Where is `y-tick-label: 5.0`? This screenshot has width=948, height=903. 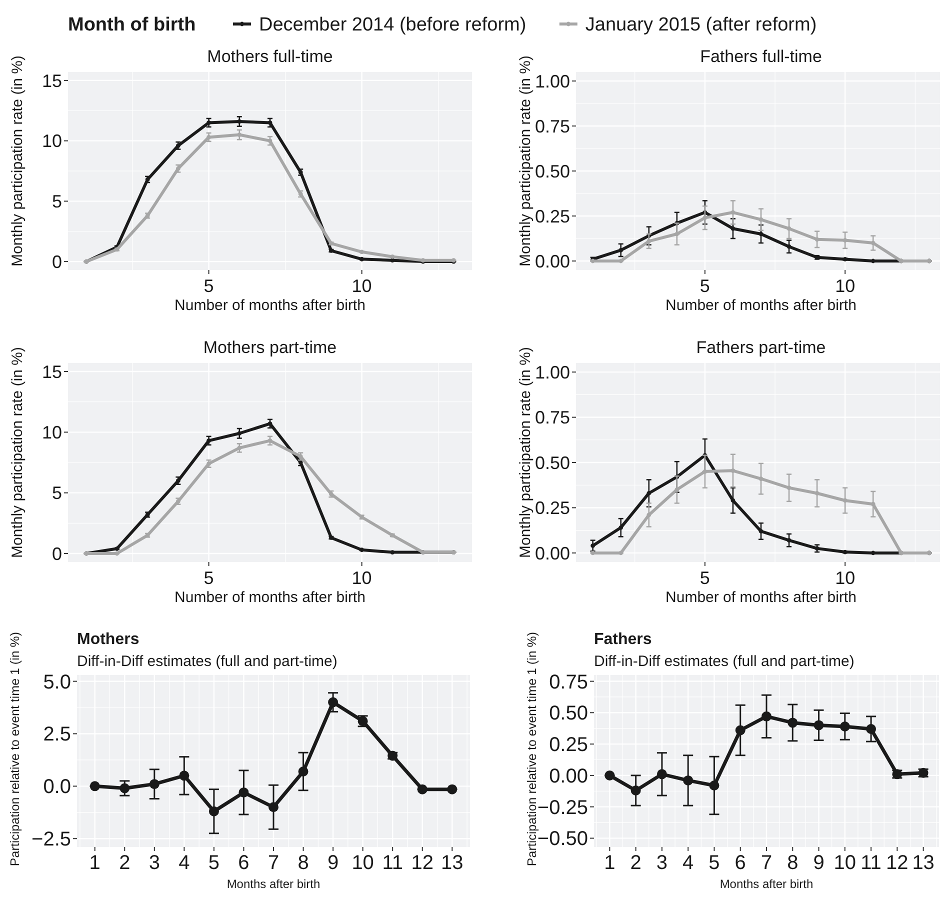
y-tick-label: 5.0 is located at coordinates (57, 682).